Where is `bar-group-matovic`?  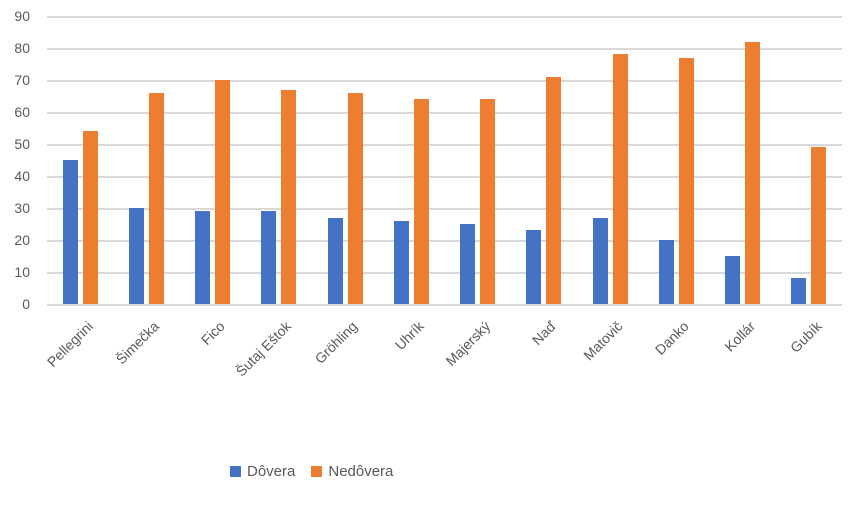
bar-group-matovic is located at coordinates (610, 160).